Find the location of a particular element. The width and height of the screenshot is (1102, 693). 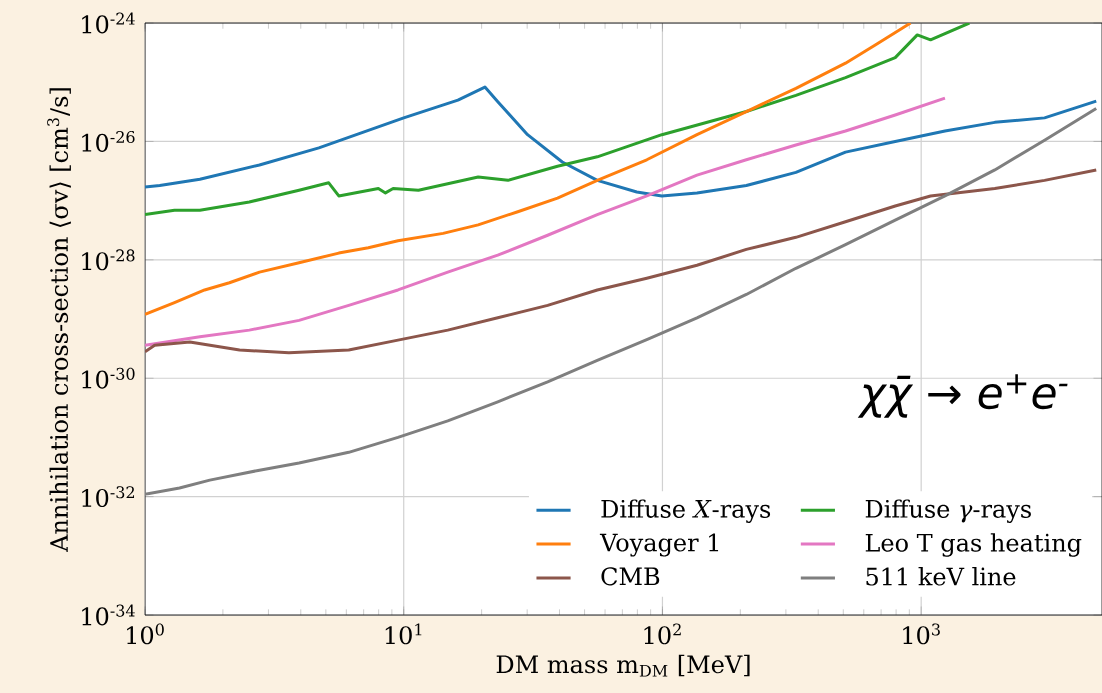

legend-label: 511 keV line is located at coordinates (941, 576).